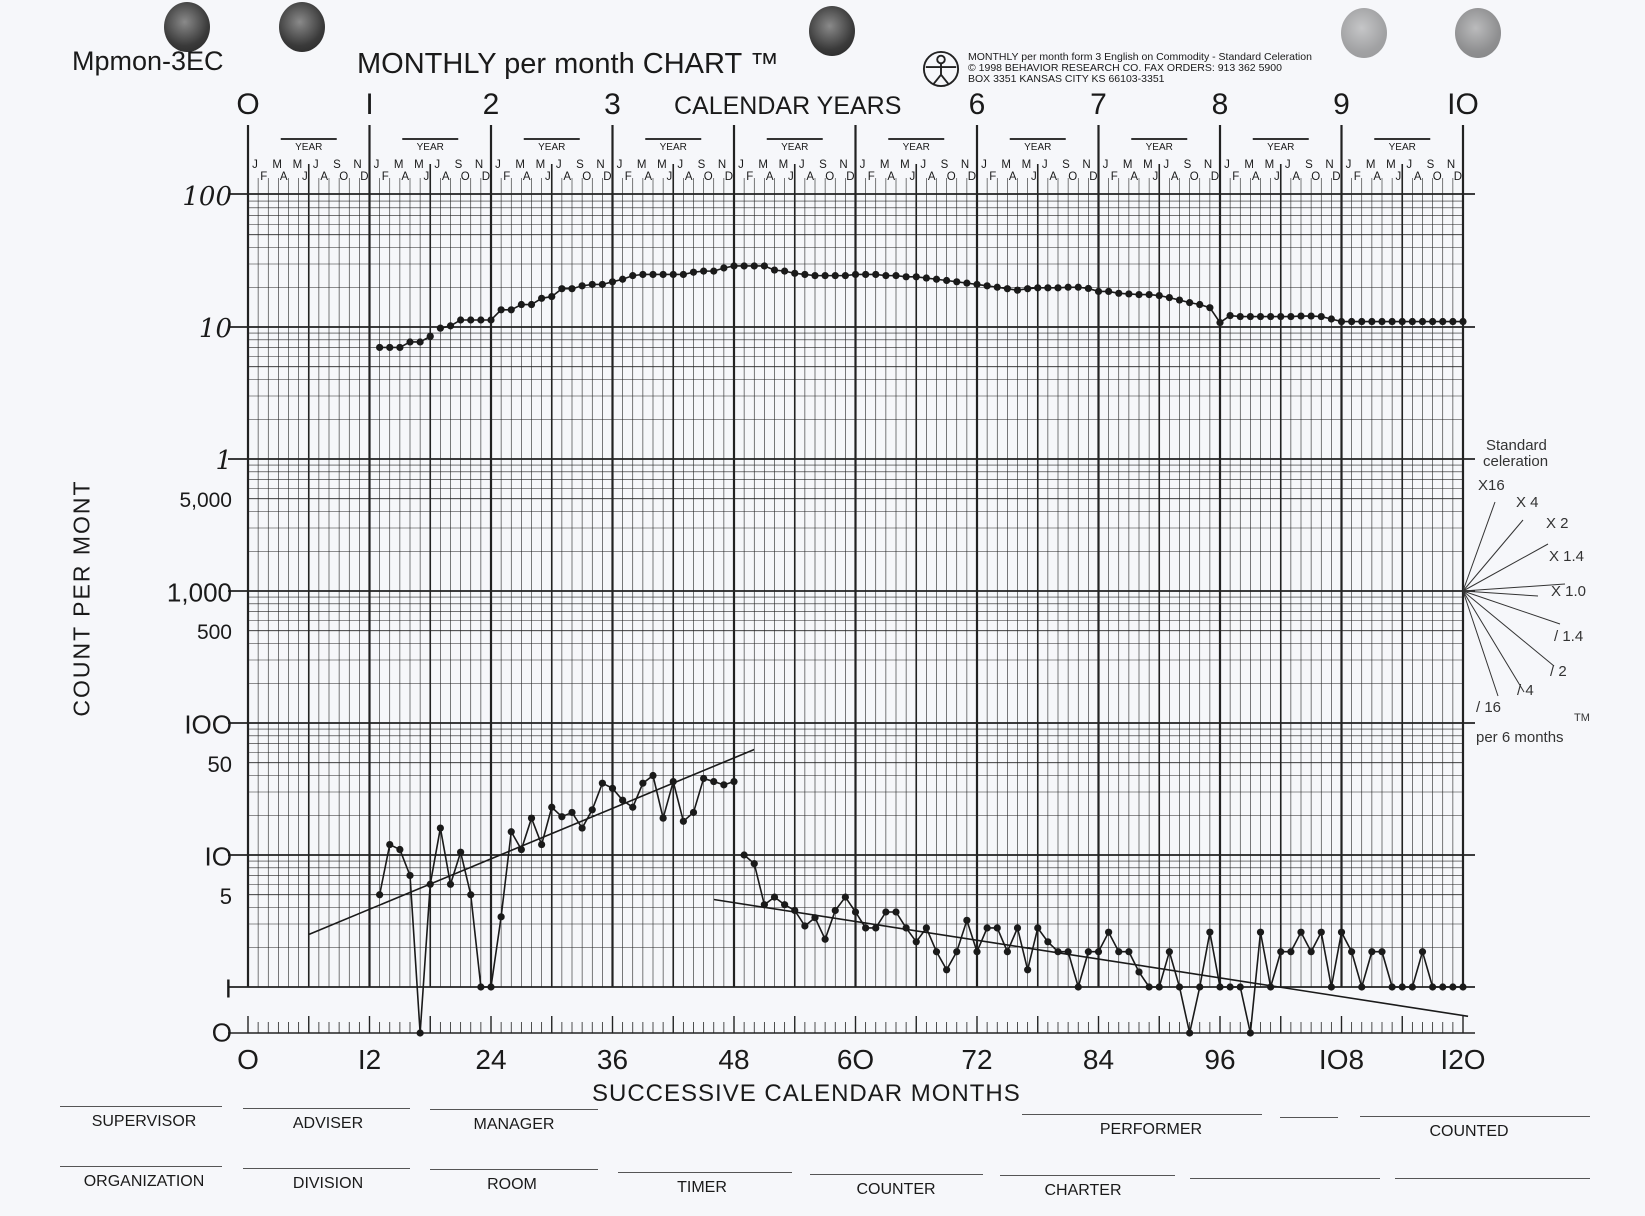  What do you see at coordinates (1364, 33) in the screenshot?
I see `punch-hole` at bounding box center [1364, 33].